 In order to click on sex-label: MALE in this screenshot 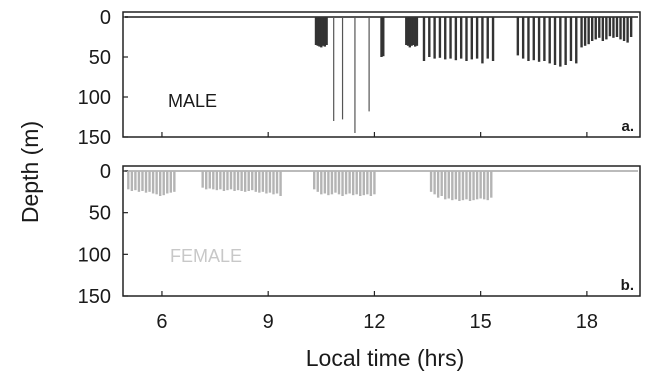, I will do `click(192, 101)`.